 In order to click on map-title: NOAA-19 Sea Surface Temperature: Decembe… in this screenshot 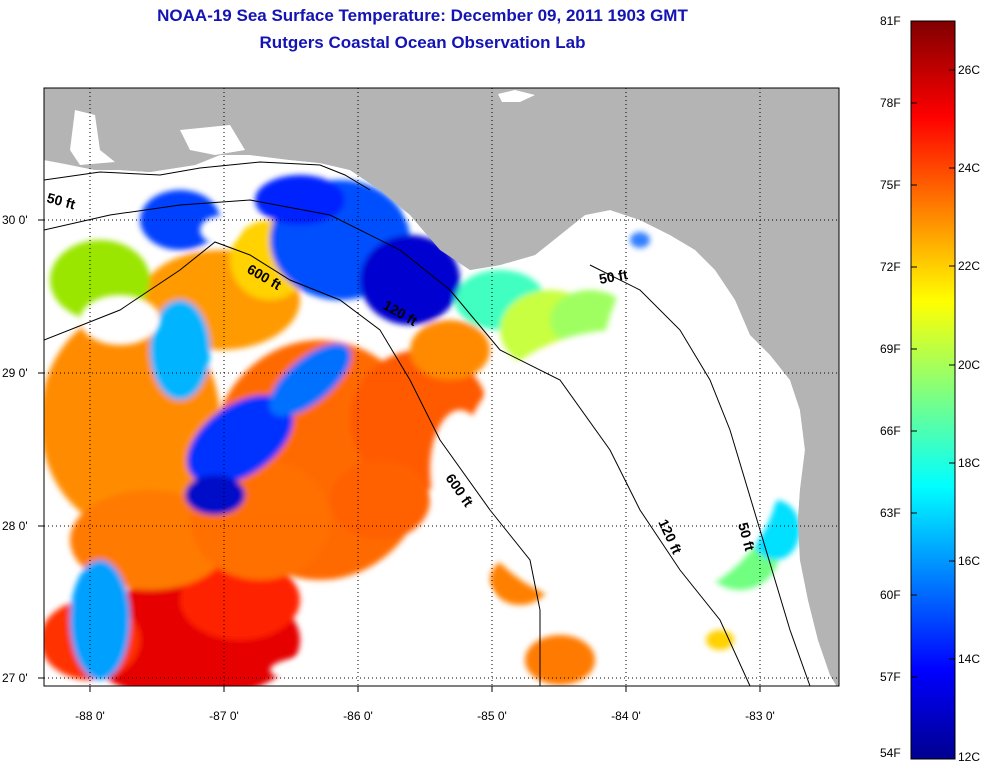, I will do `click(422, 15)`.